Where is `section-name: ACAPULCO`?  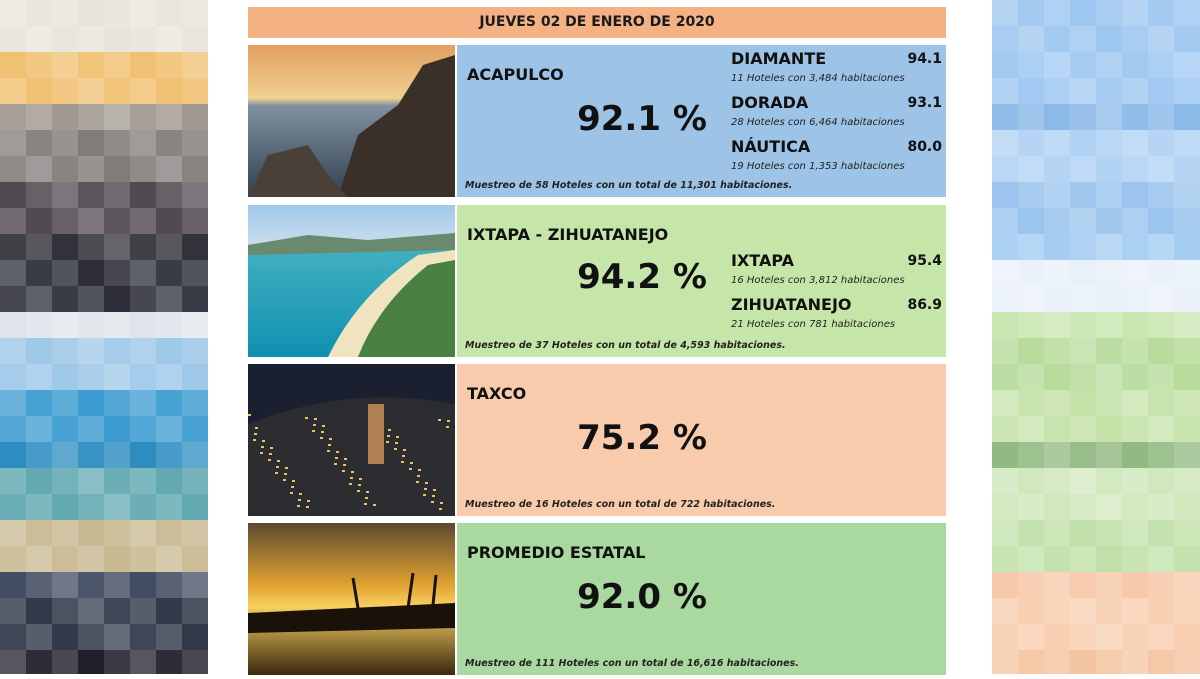 section-name: ACAPULCO is located at coordinates (515, 74).